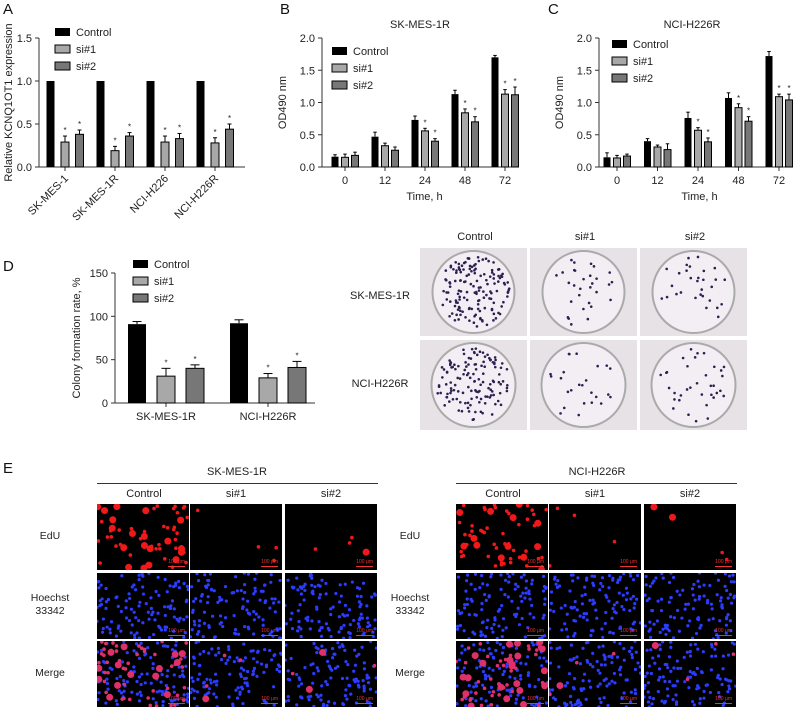 Image resolution: width=796 pixels, height=714 pixels. Describe the element at coordinates (166, 417) in the screenshot. I see `x-tick-label: SK-MES-1R` at that location.